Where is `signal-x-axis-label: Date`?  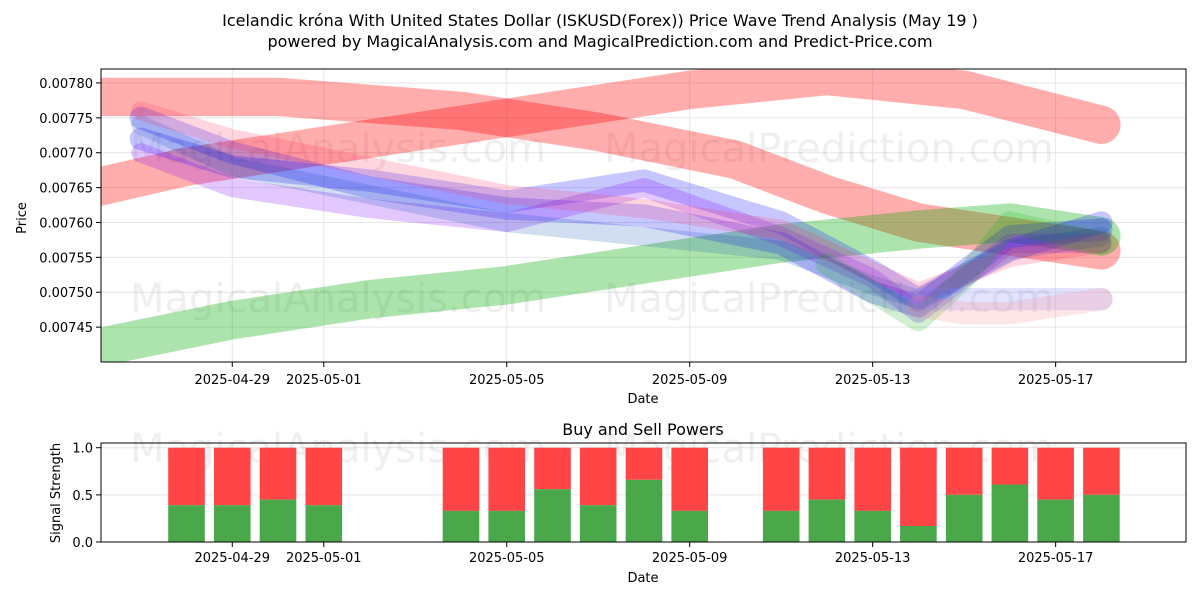
signal-x-axis-label: Date is located at coordinates (642, 578).